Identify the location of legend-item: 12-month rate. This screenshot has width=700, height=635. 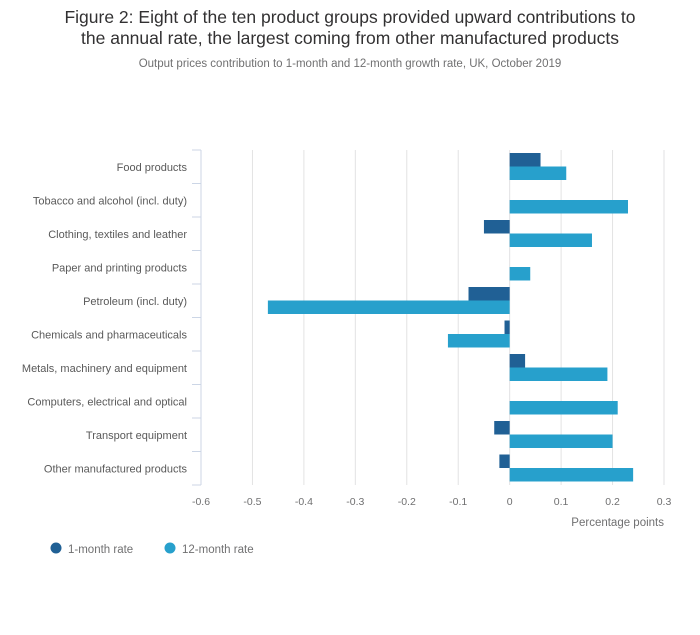
(209, 549).